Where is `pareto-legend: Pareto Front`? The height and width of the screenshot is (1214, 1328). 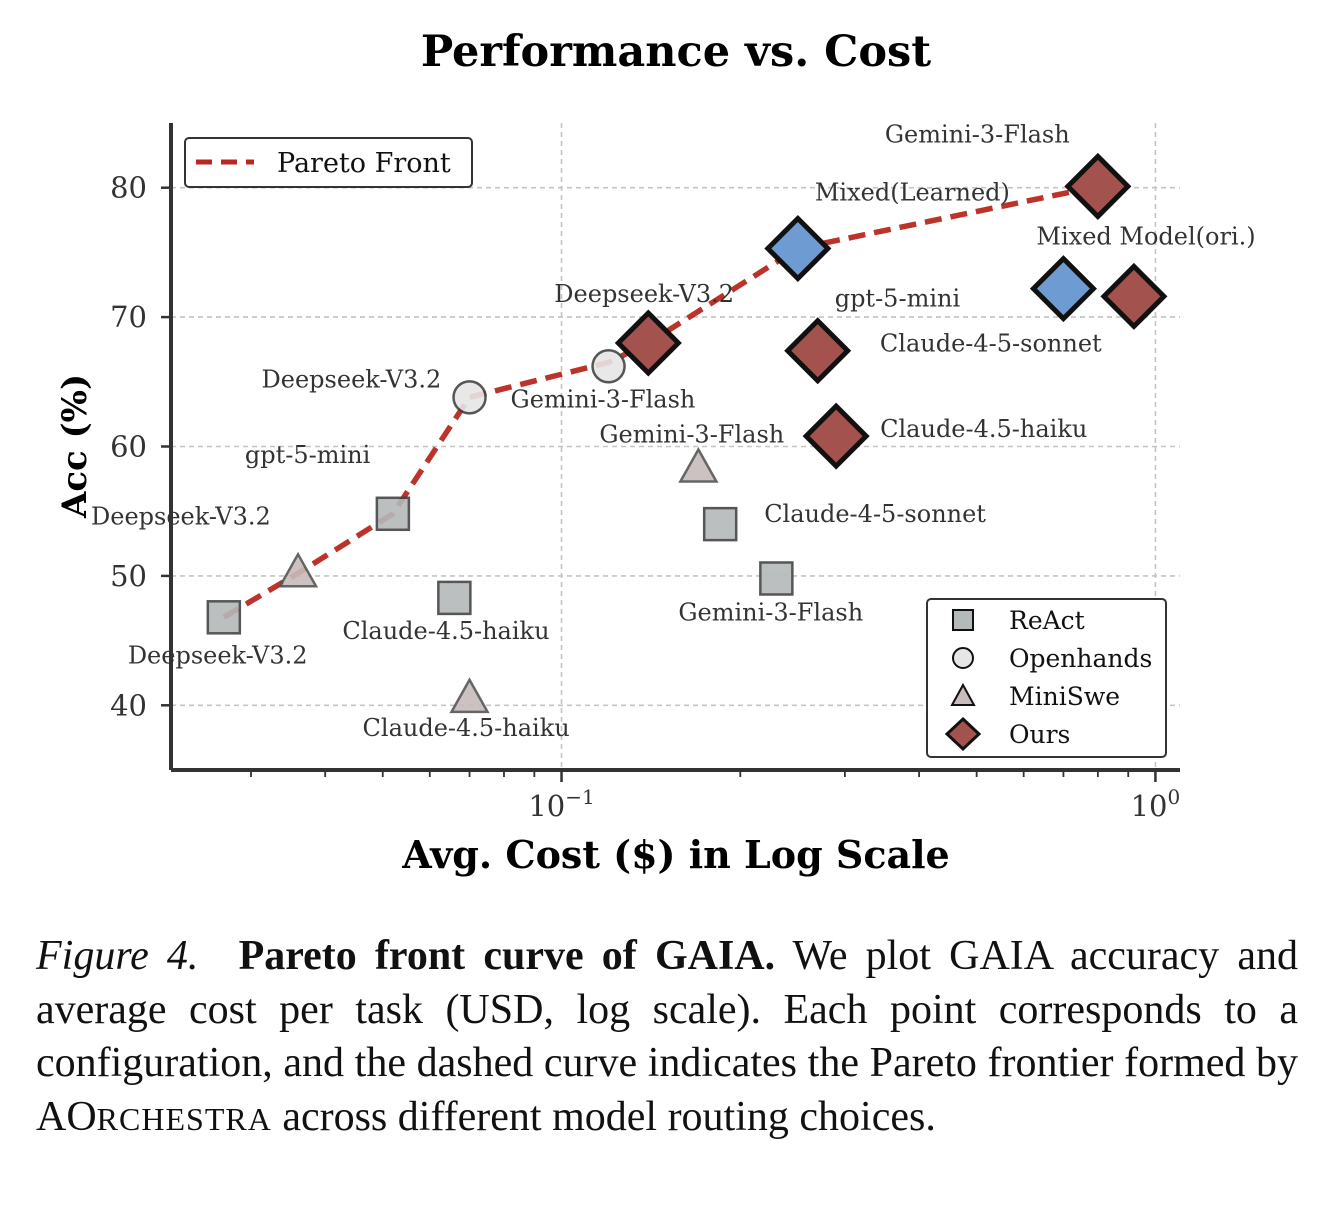 pareto-legend: Pareto Front is located at coordinates (328, 162).